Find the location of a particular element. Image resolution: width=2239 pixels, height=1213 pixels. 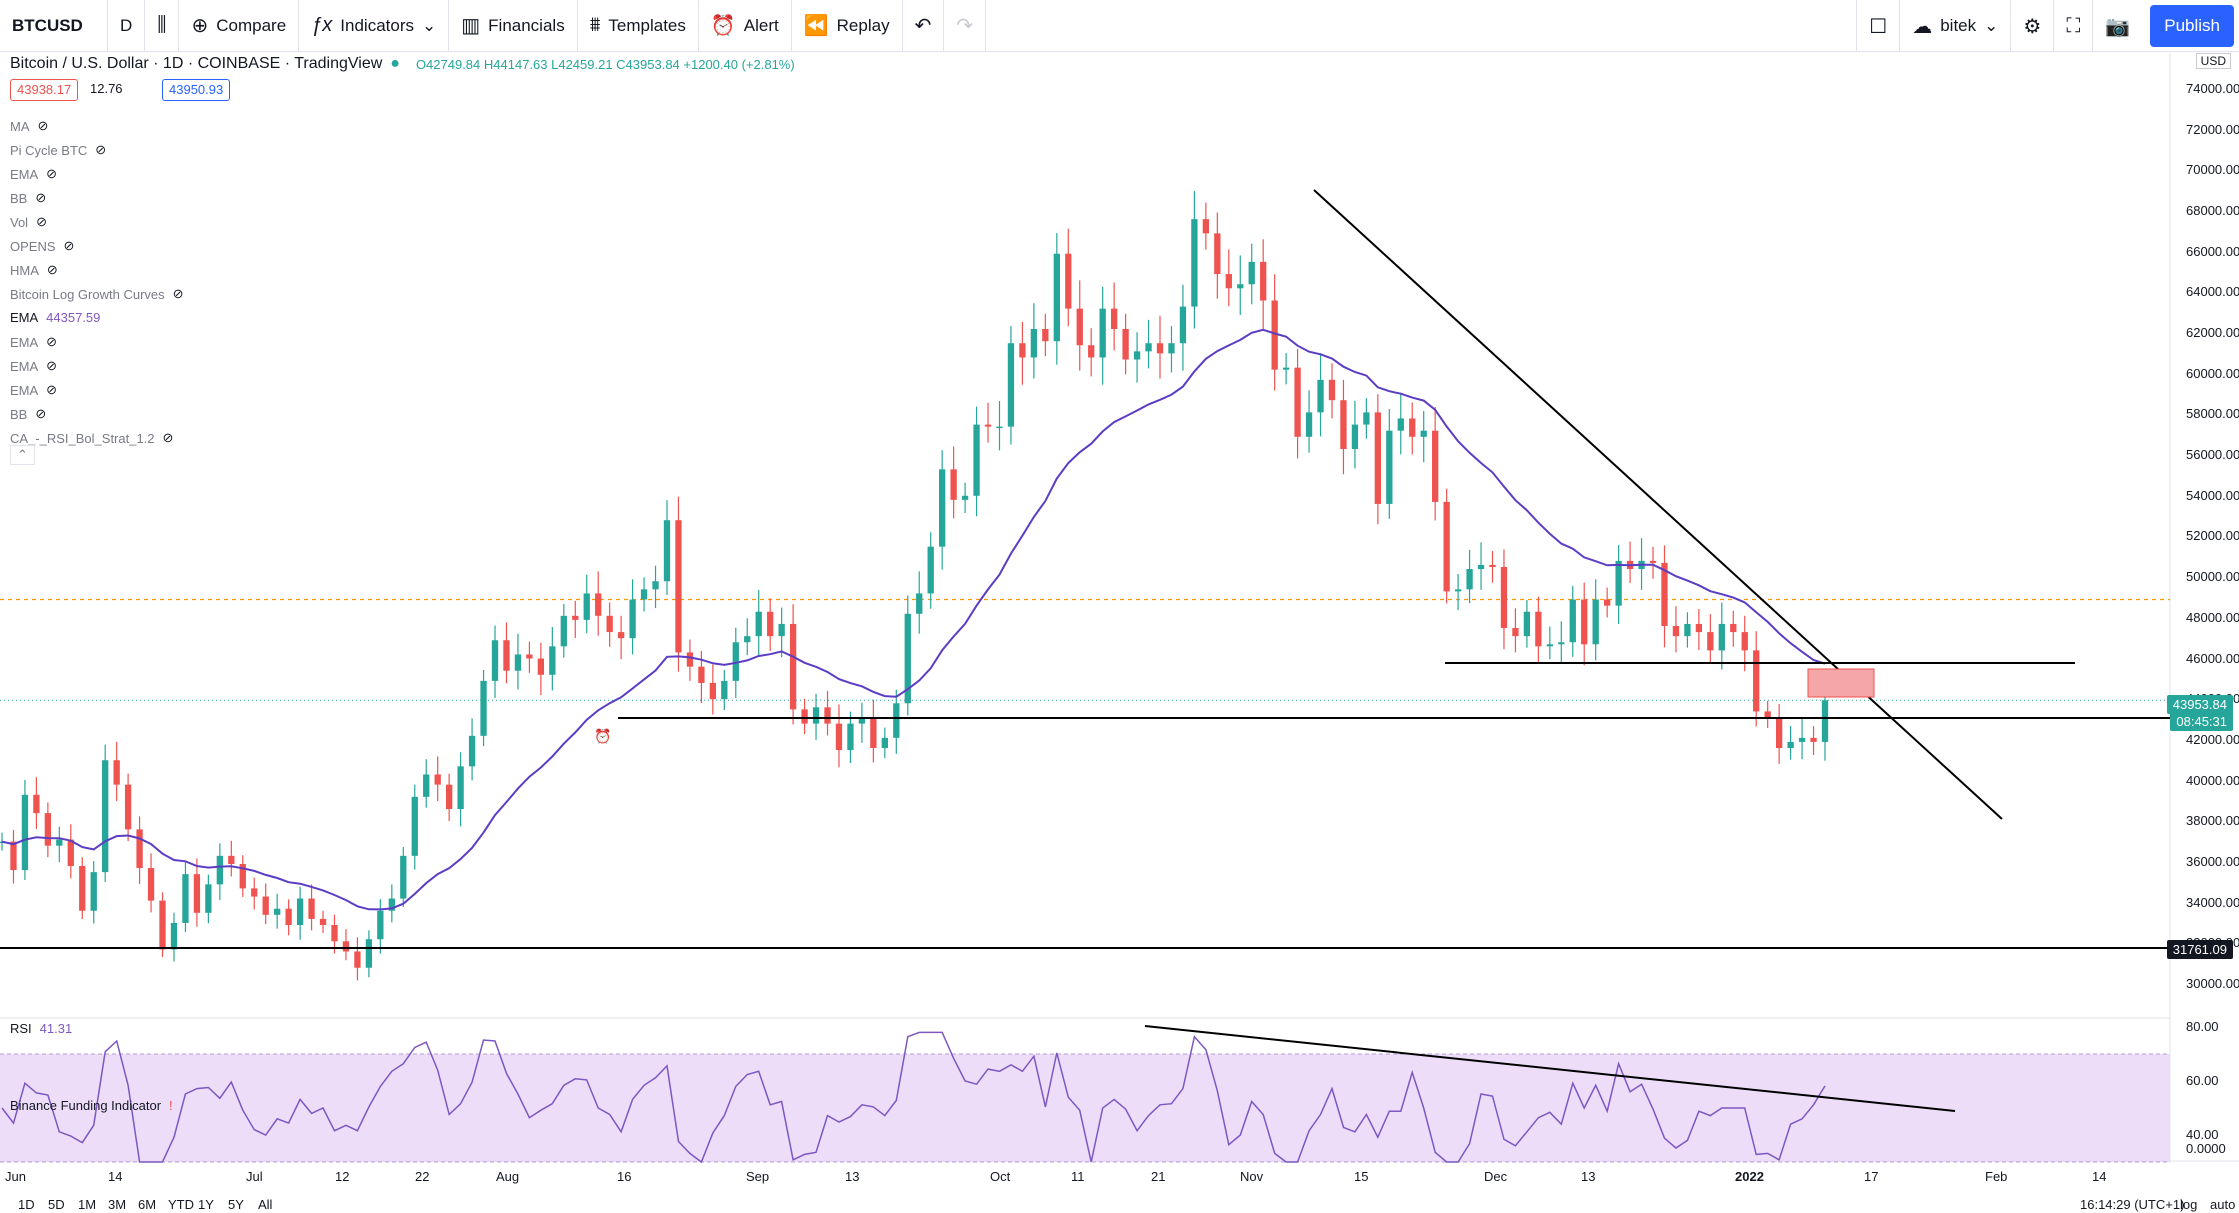

auto-toggle: auto is located at coordinates (2223, 1204).